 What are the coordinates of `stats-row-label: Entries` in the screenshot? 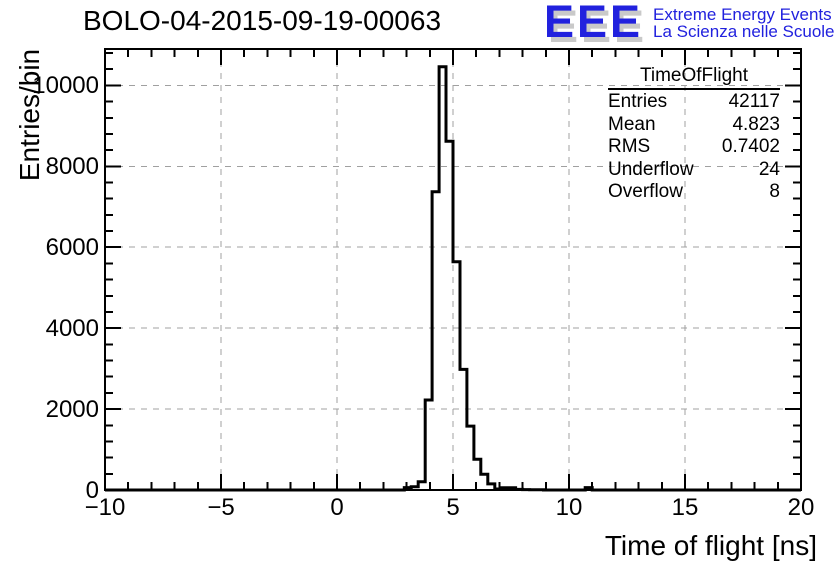 It's located at (638, 101).